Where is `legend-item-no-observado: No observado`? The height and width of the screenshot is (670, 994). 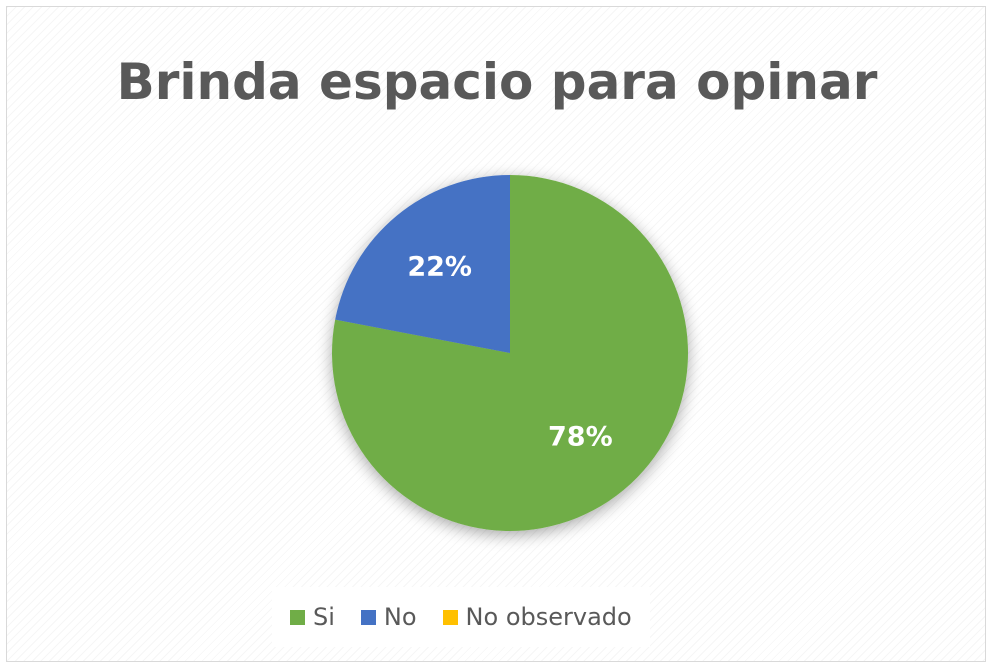
legend-item-no-observado: No observado is located at coordinates (537, 617).